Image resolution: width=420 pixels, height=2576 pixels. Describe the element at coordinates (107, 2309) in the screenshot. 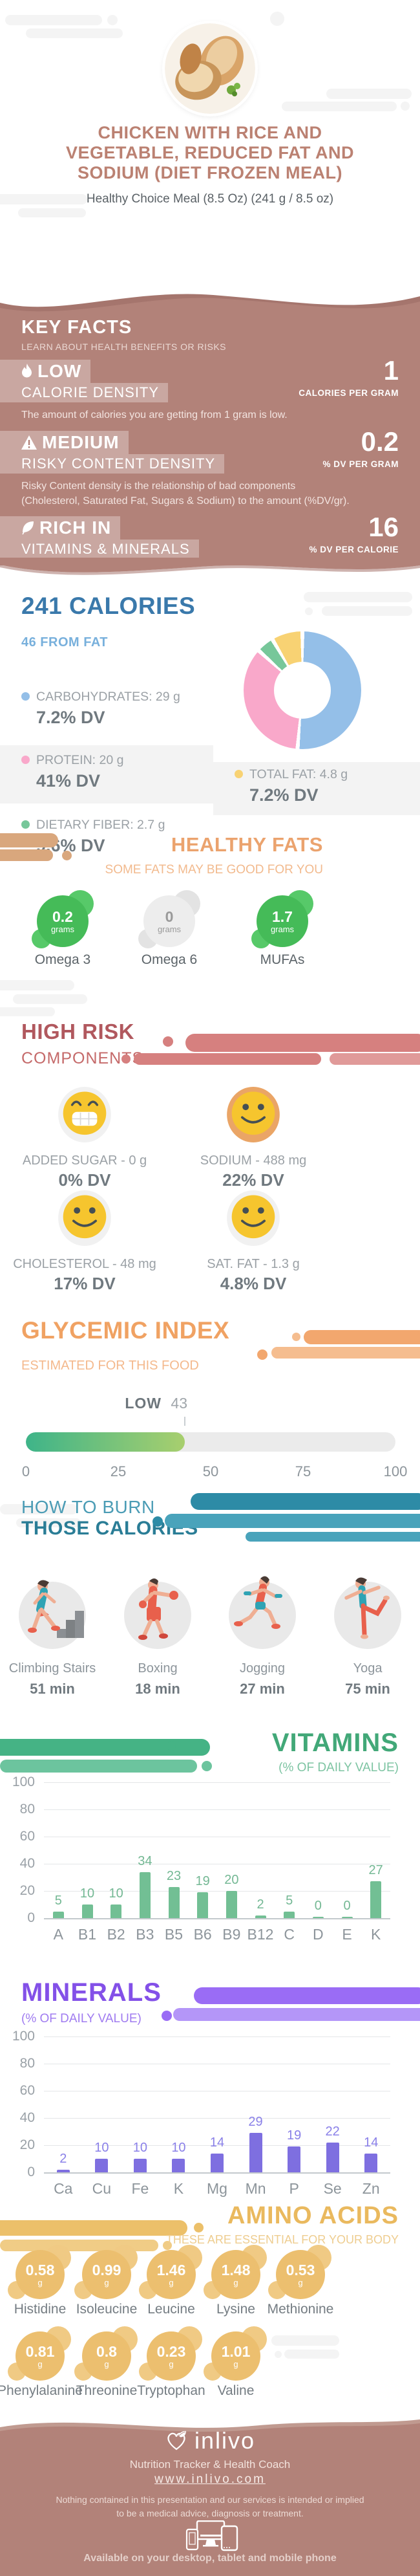

I see `amino-acid-label: Isoleucine` at that location.